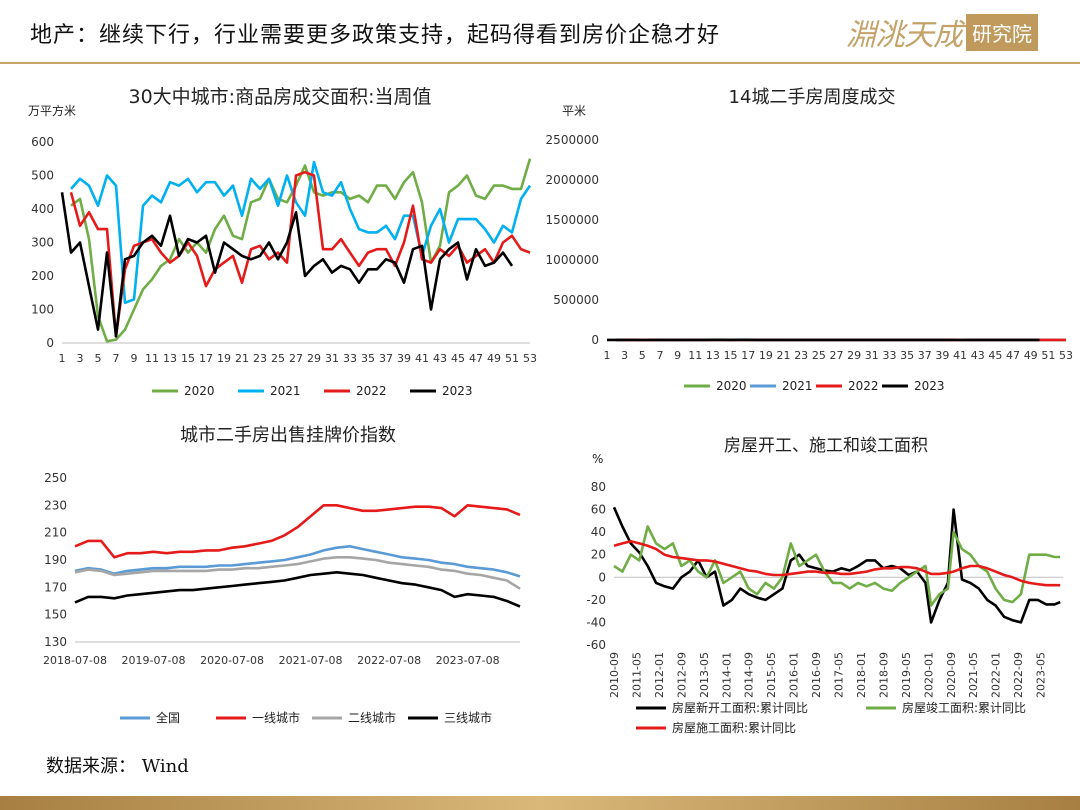 The image size is (1080, 810). Describe the element at coordinates (75, 660) in the screenshot. I see `x-tick-label: 2018-07-08` at that location.